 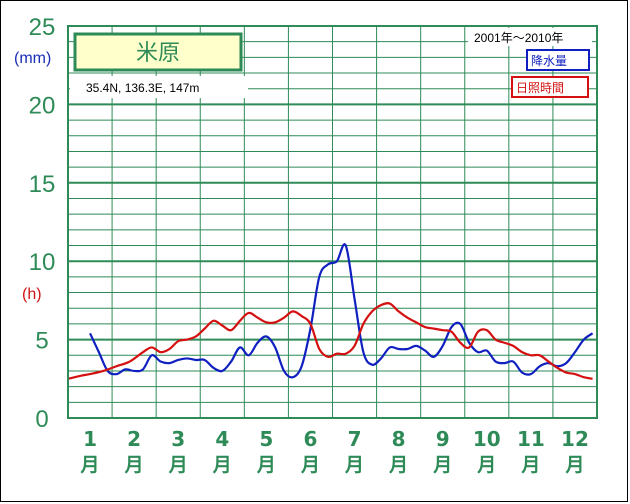 What do you see at coordinates (41, 419) in the screenshot?
I see `y-tick-label: 0` at bounding box center [41, 419].